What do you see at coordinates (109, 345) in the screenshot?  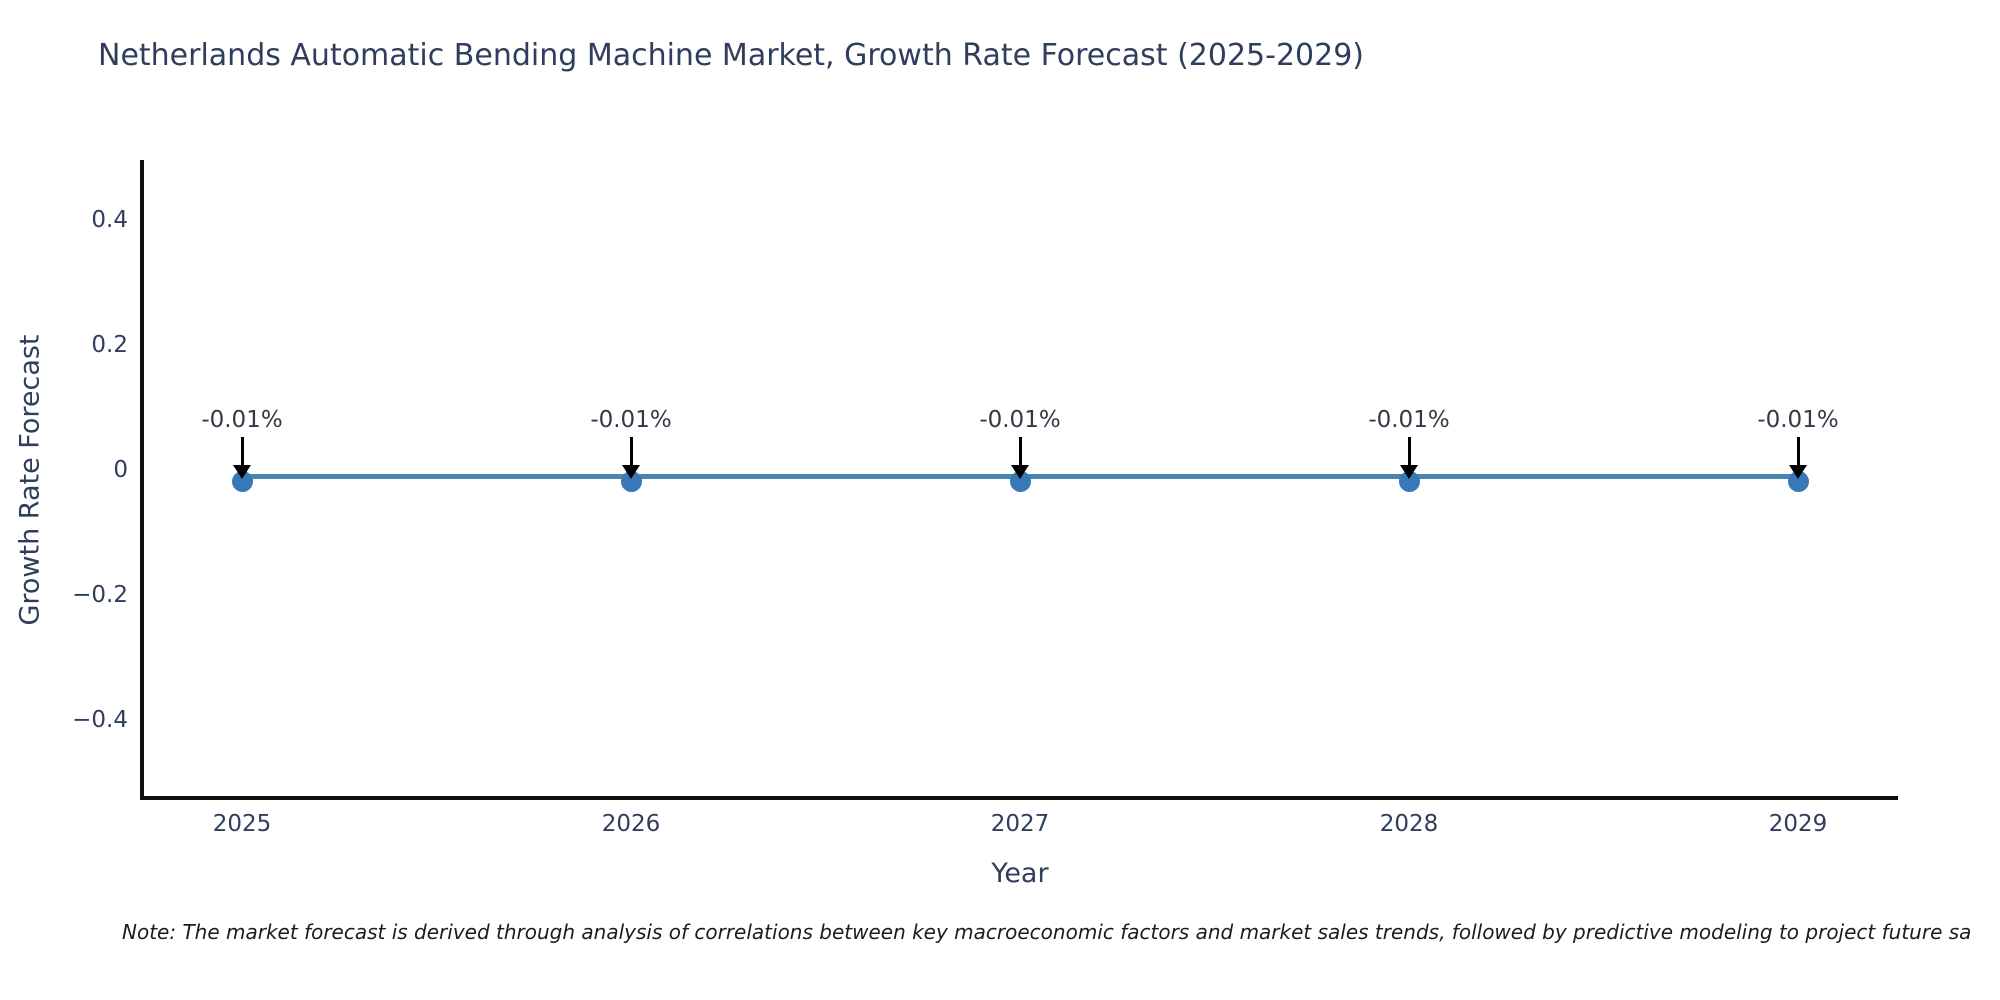 I see `y-tick-label: 0.2` at bounding box center [109, 345].